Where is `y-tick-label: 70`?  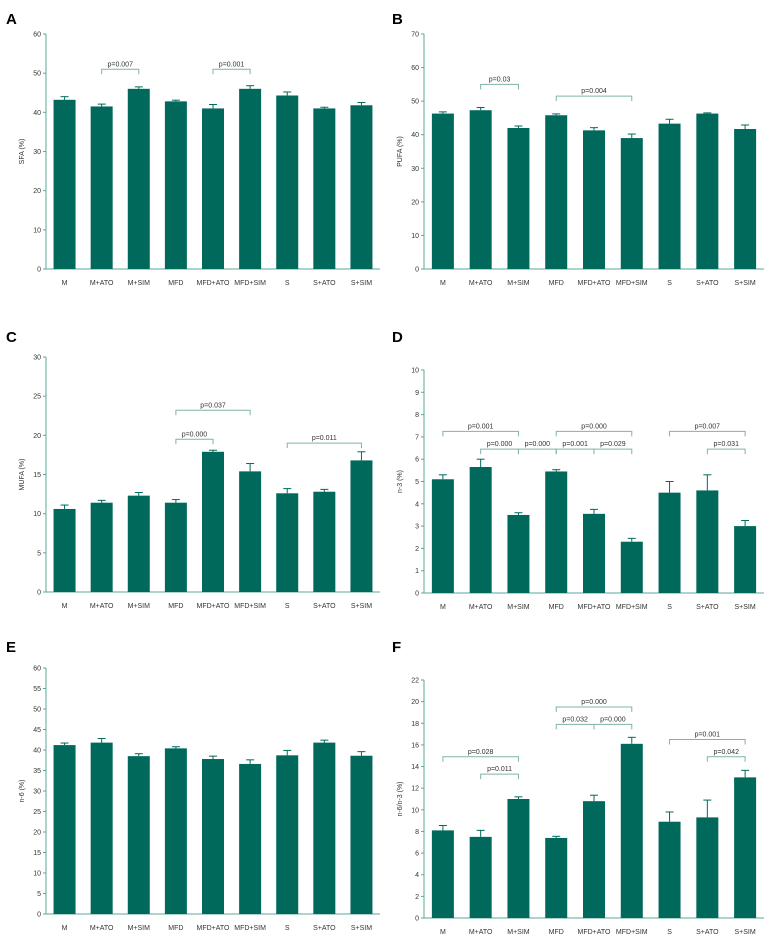 y-tick-label: 70 is located at coordinates (415, 35).